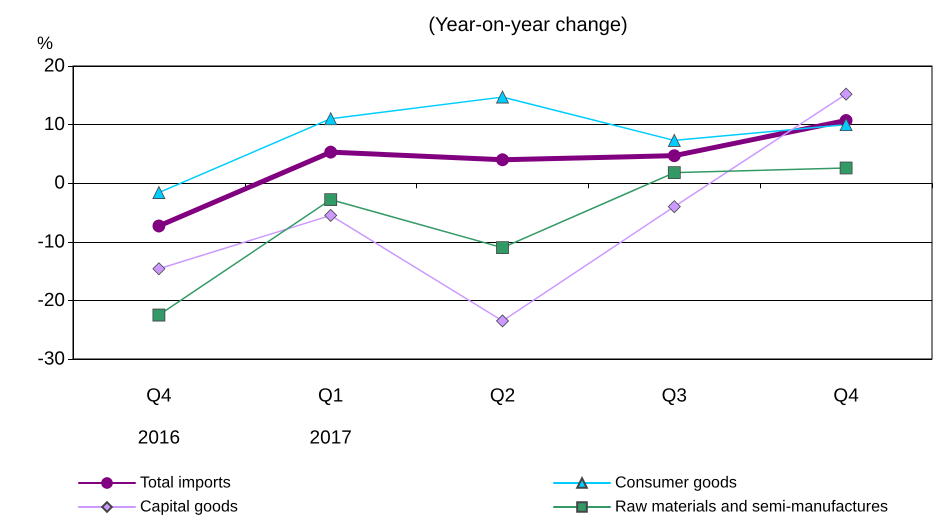 The image size is (952, 532). What do you see at coordinates (54, 66) in the screenshot?
I see `y-tick-label: 20` at bounding box center [54, 66].